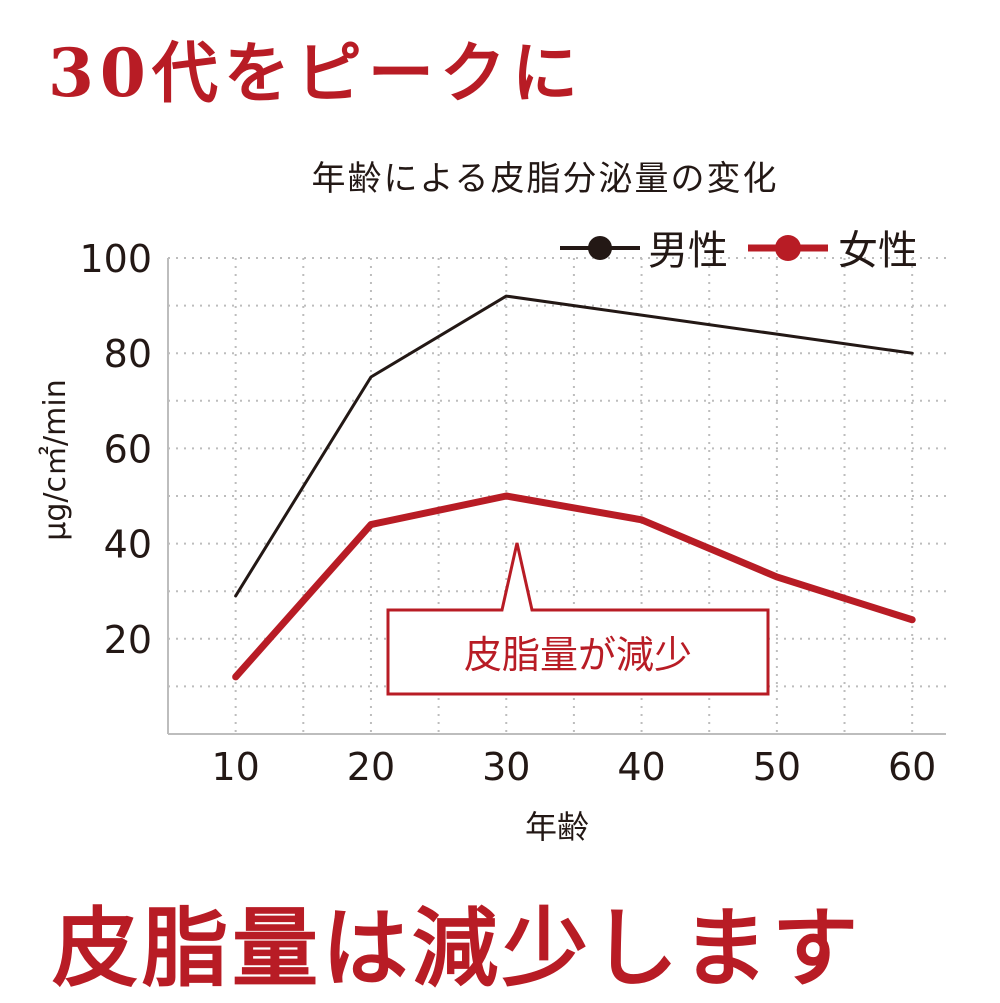  Describe the element at coordinates (235, 767) in the screenshot. I see `x-tick-label: 10` at that location.